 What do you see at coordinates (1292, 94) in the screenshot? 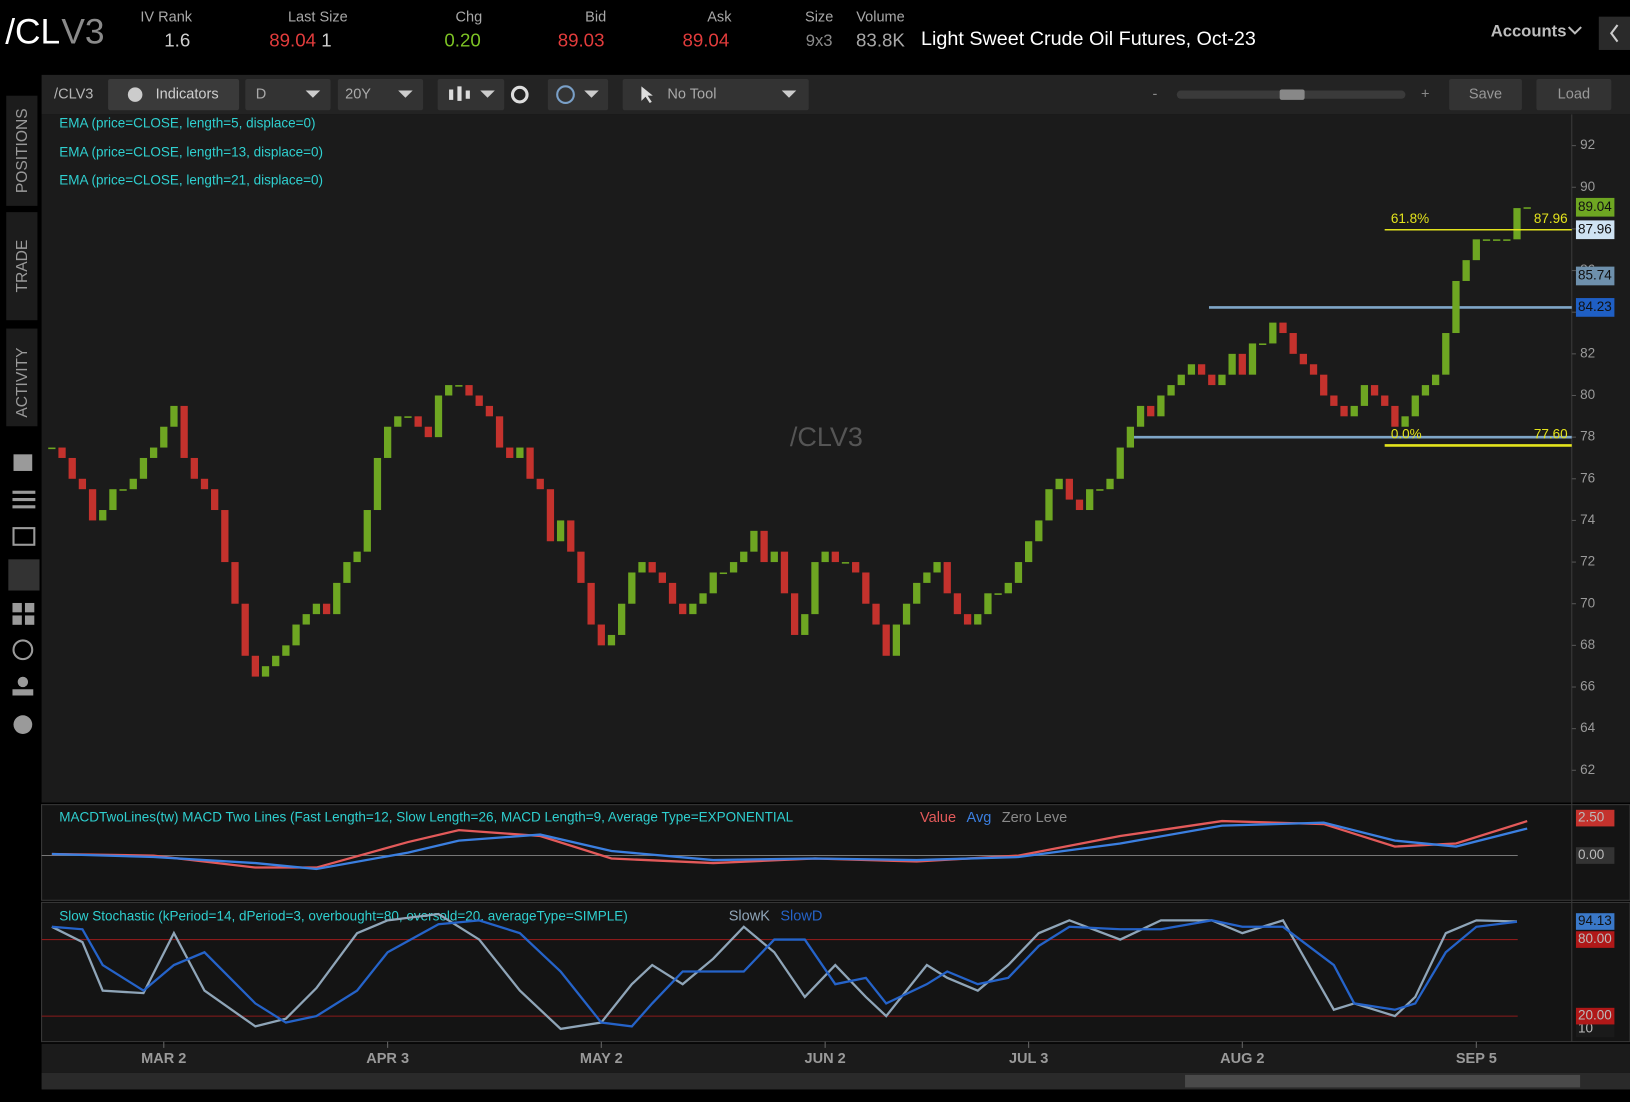
I see `zoom-thumb` at bounding box center [1292, 94].